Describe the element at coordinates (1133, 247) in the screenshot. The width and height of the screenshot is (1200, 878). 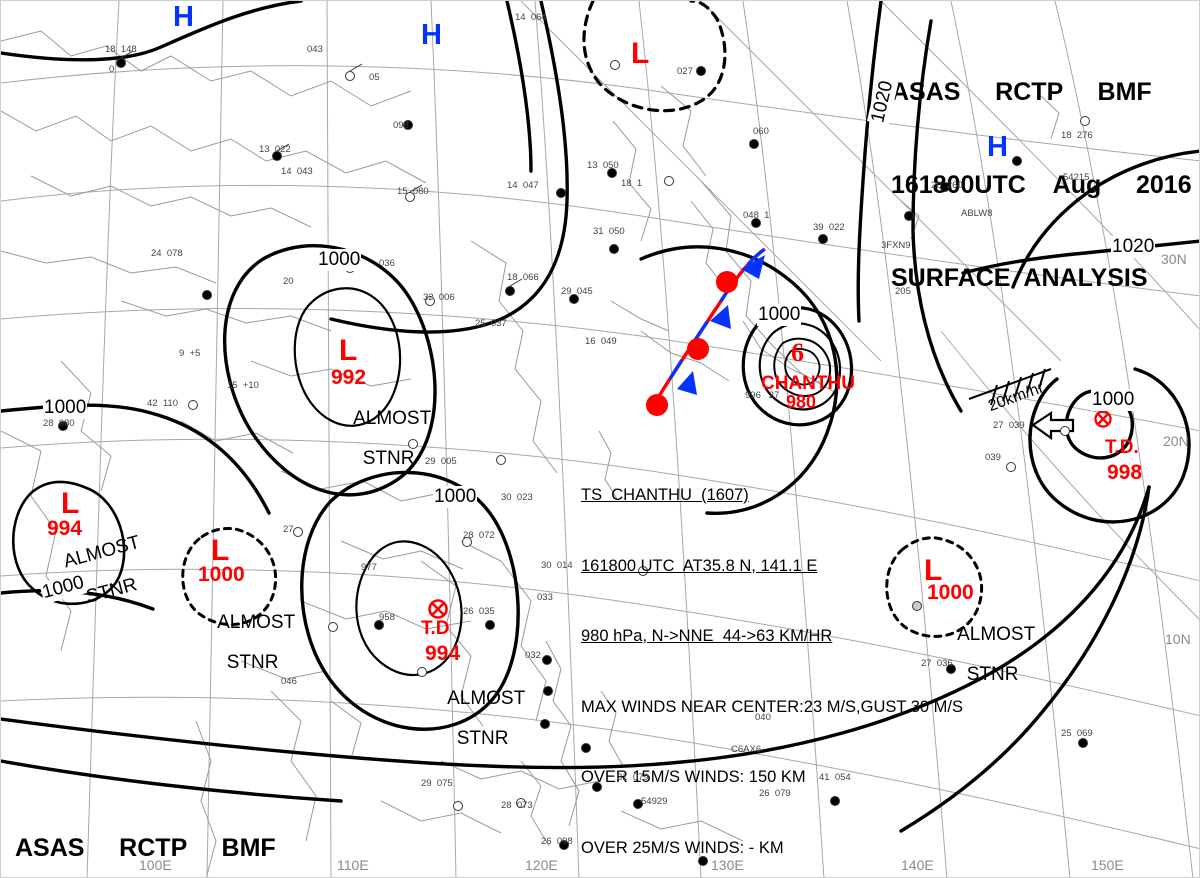
I see `isobar-label-1020-b: 1020` at that location.